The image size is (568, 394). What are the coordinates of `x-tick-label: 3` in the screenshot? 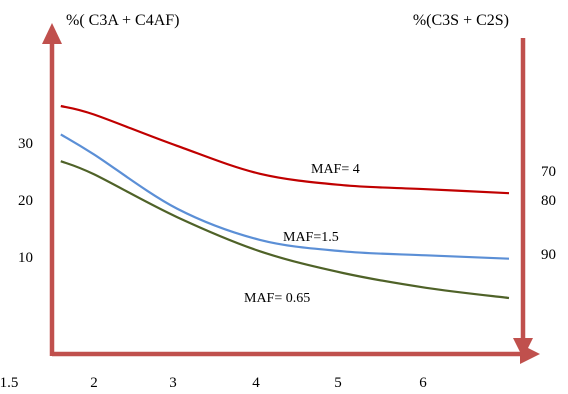 It's located at (173, 383).